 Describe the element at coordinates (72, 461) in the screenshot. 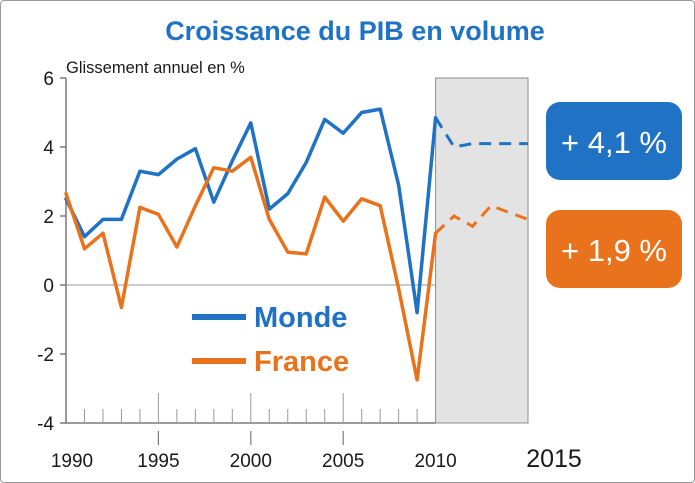

I see `x-tick-label: 1990` at that location.